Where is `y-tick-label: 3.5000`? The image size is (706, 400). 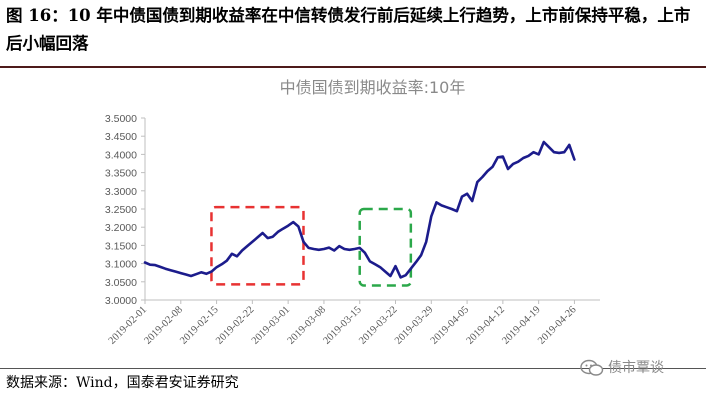 y-tick-label: 3.5000 is located at coordinates (121, 119).